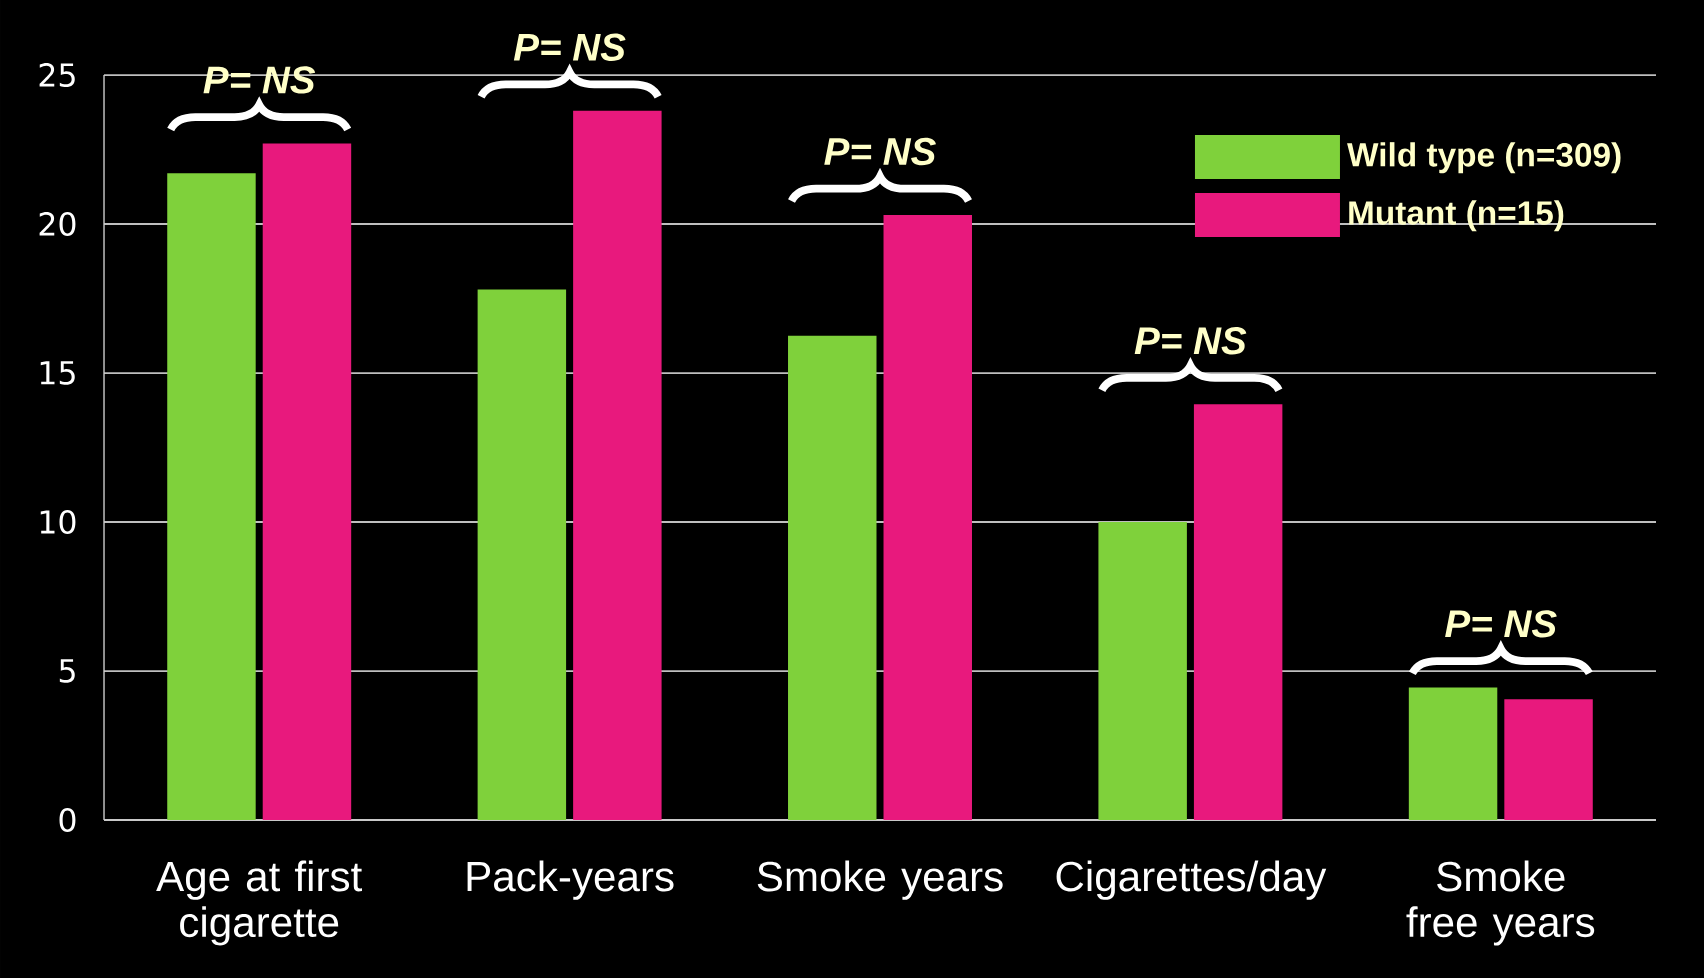 This screenshot has width=1704, height=978. I want to click on y-tick-label: 15, so click(57, 373).